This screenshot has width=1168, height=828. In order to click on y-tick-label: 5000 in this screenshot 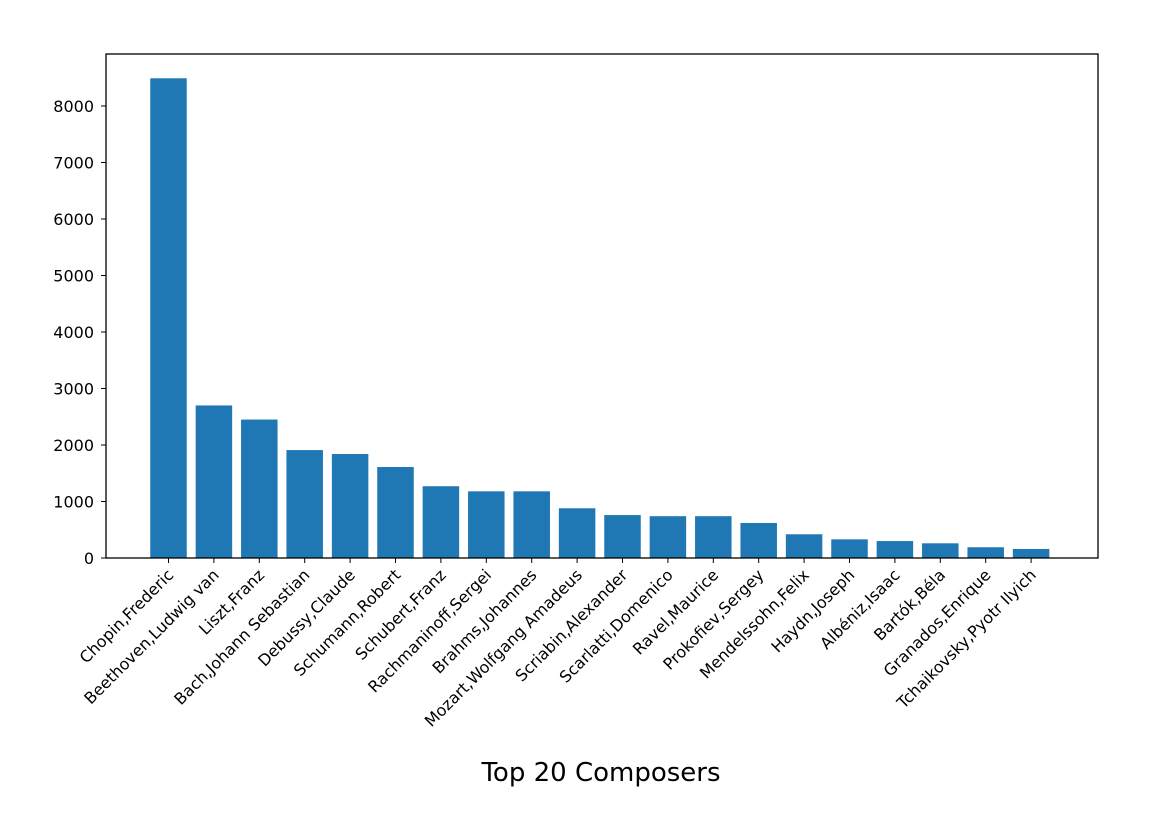, I will do `click(73, 275)`.